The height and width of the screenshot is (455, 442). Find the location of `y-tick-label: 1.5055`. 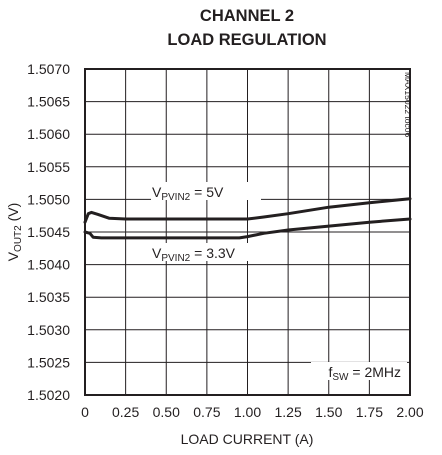

y-tick-label: 1.5055 is located at coordinates (48, 167).